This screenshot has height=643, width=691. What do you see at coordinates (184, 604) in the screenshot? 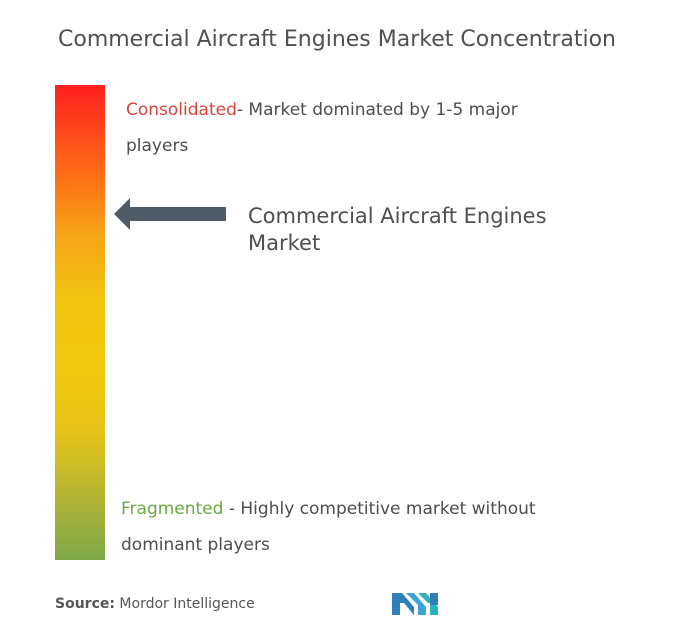
I see `source-name: Mordor Intelligence` at bounding box center [184, 604].